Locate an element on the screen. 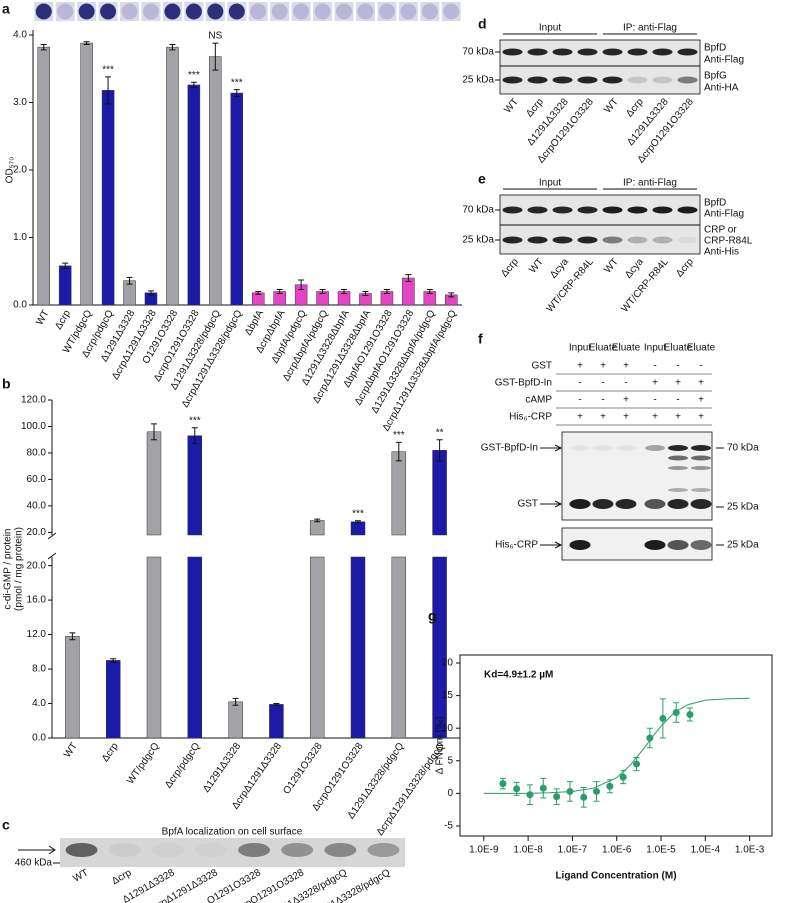 The height and width of the screenshot is (903, 798). y-tick-label: 2.0 is located at coordinates (20, 170).